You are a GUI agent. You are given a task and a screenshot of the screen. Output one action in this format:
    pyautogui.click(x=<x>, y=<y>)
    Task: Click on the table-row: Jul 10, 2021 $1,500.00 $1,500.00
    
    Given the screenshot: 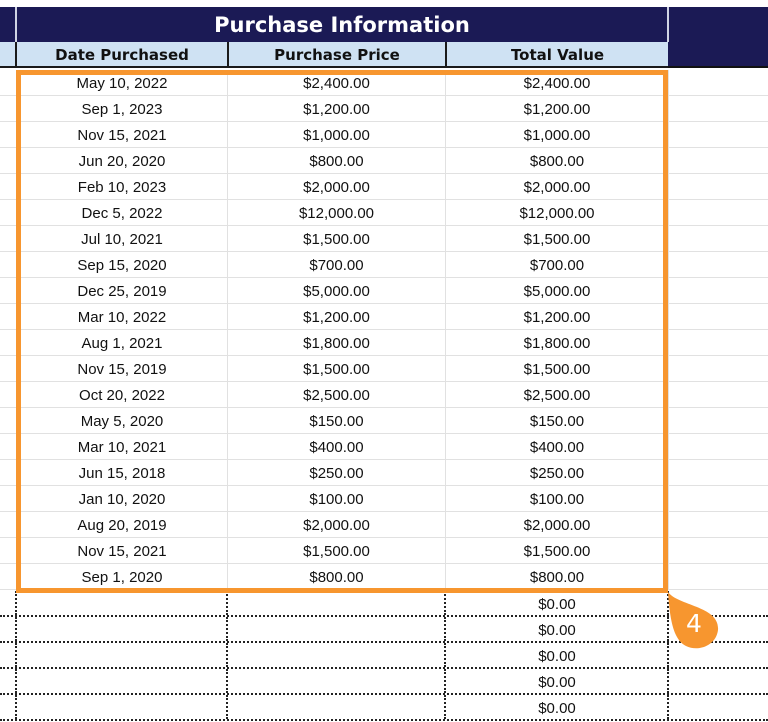 What is the action you would take?
    pyautogui.click(x=384, y=239)
    